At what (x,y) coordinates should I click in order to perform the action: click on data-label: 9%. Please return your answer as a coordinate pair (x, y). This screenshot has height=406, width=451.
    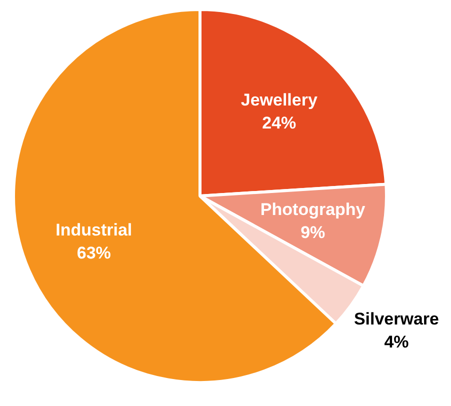
    Looking at the image, I should click on (313, 232).